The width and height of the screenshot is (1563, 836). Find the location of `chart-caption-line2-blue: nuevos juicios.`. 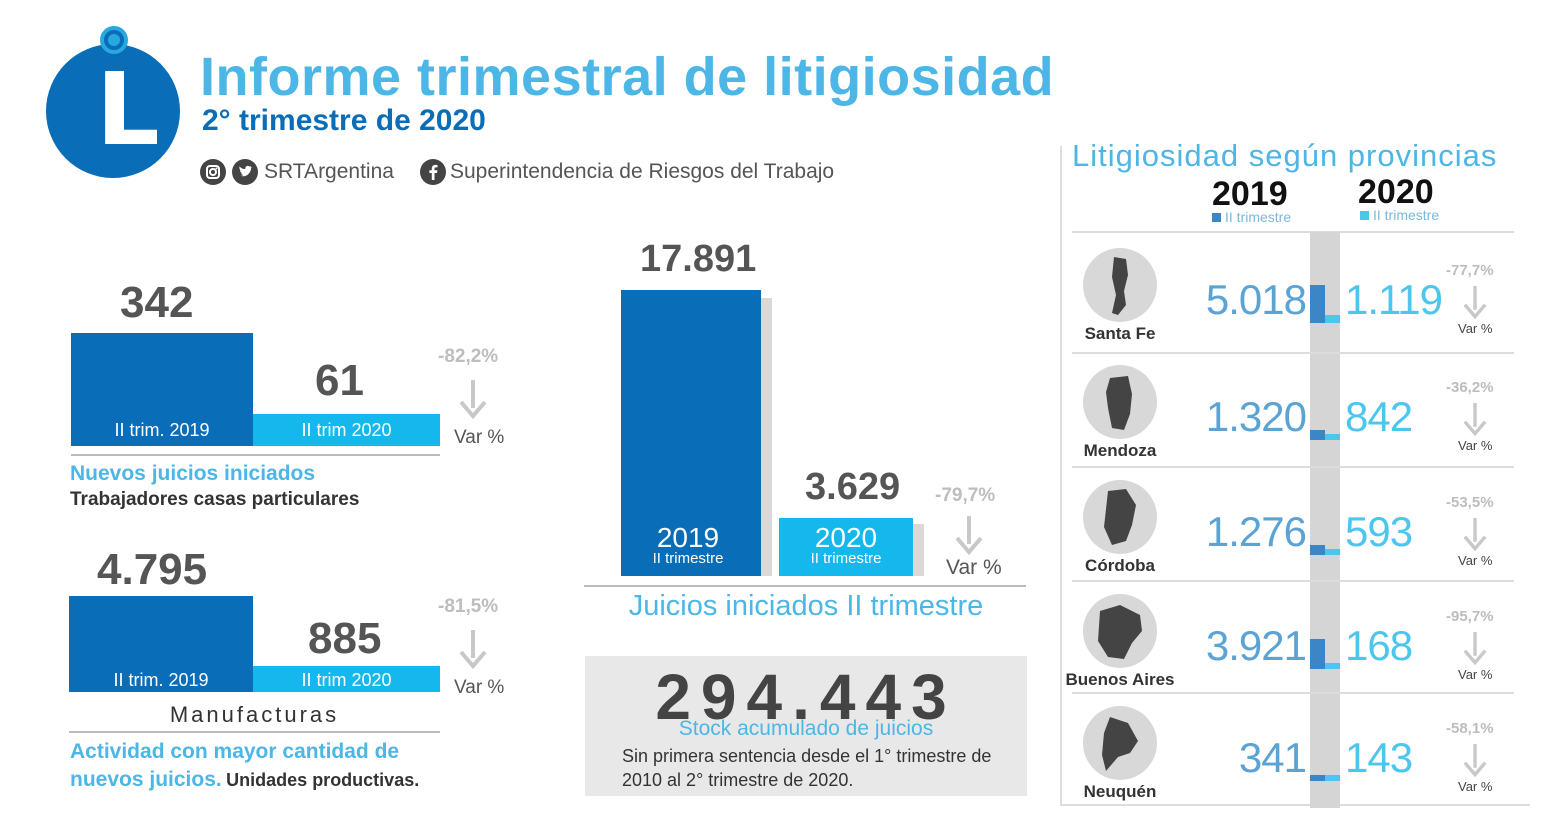

chart-caption-line2-blue: nuevos juicios. is located at coordinates (146, 779).